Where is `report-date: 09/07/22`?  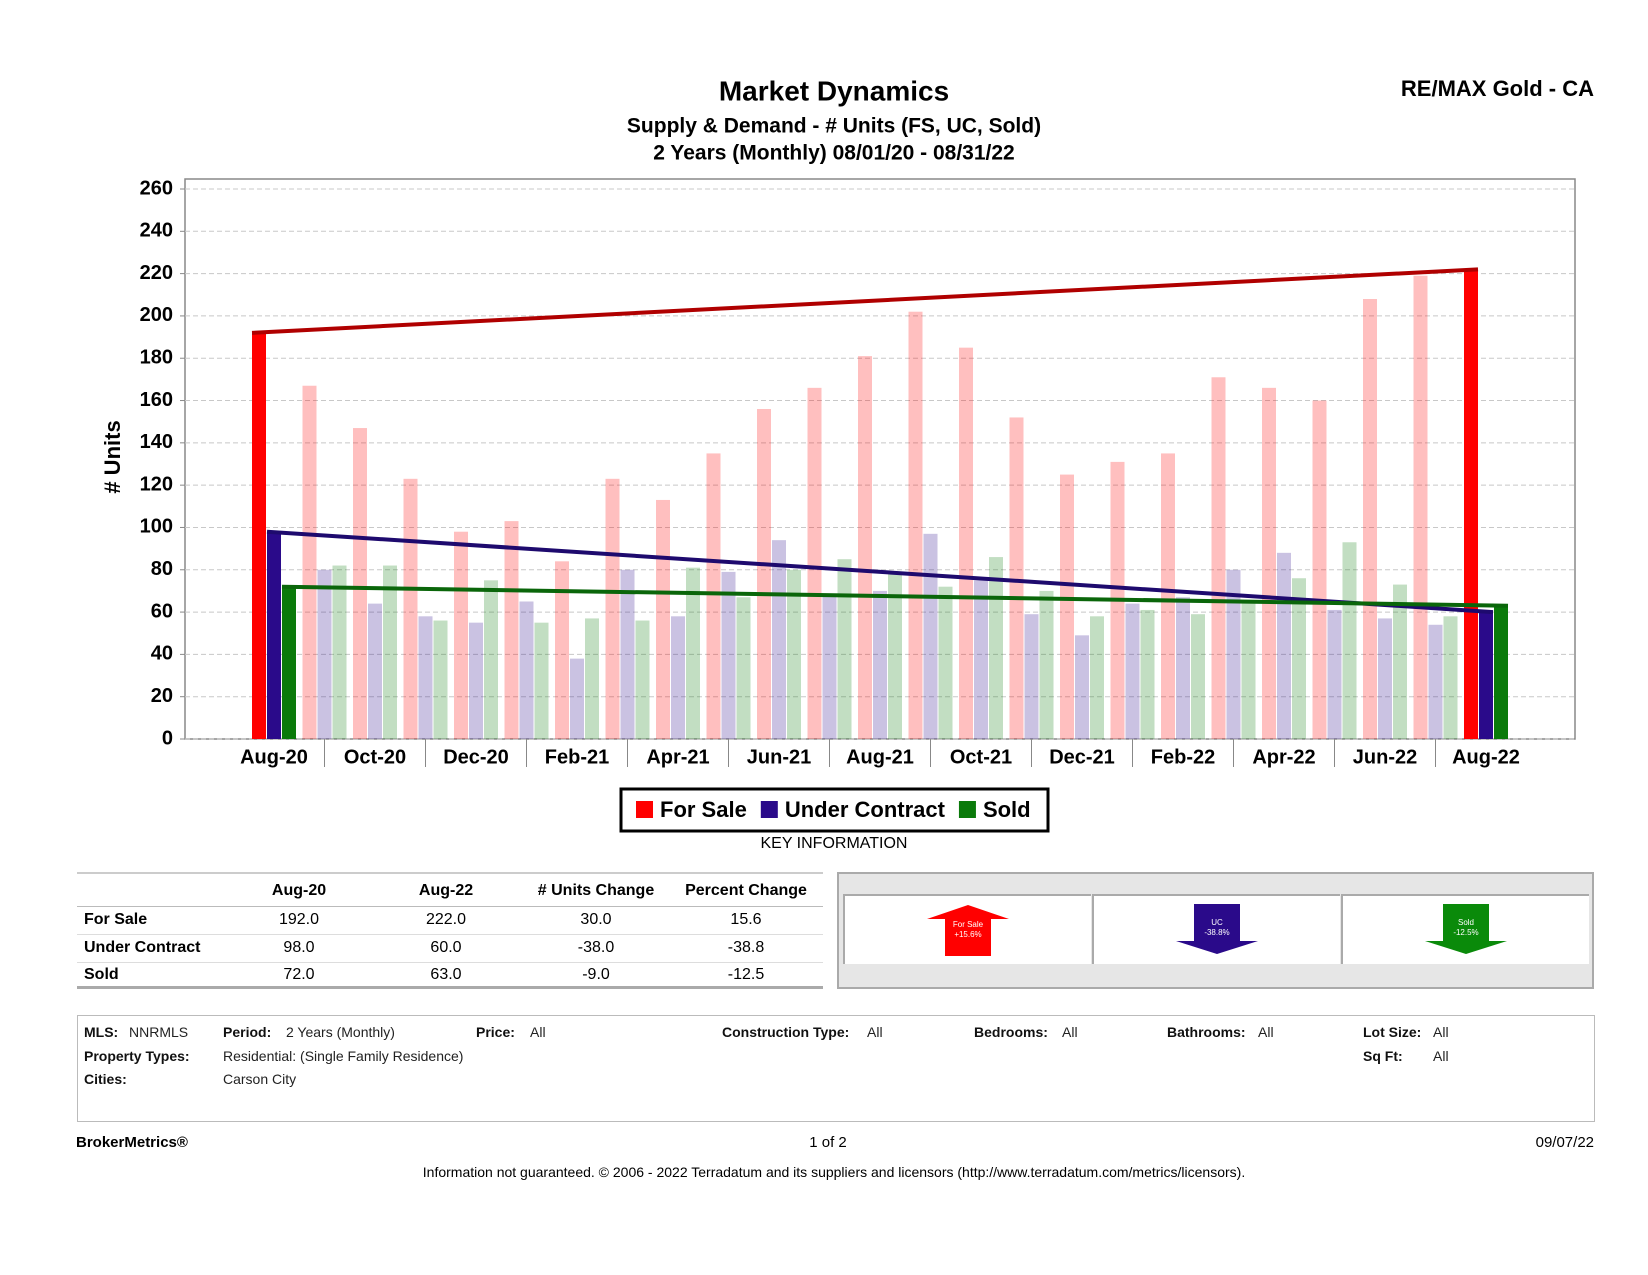 report-date: 09/07/22 is located at coordinates (1564, 1142).